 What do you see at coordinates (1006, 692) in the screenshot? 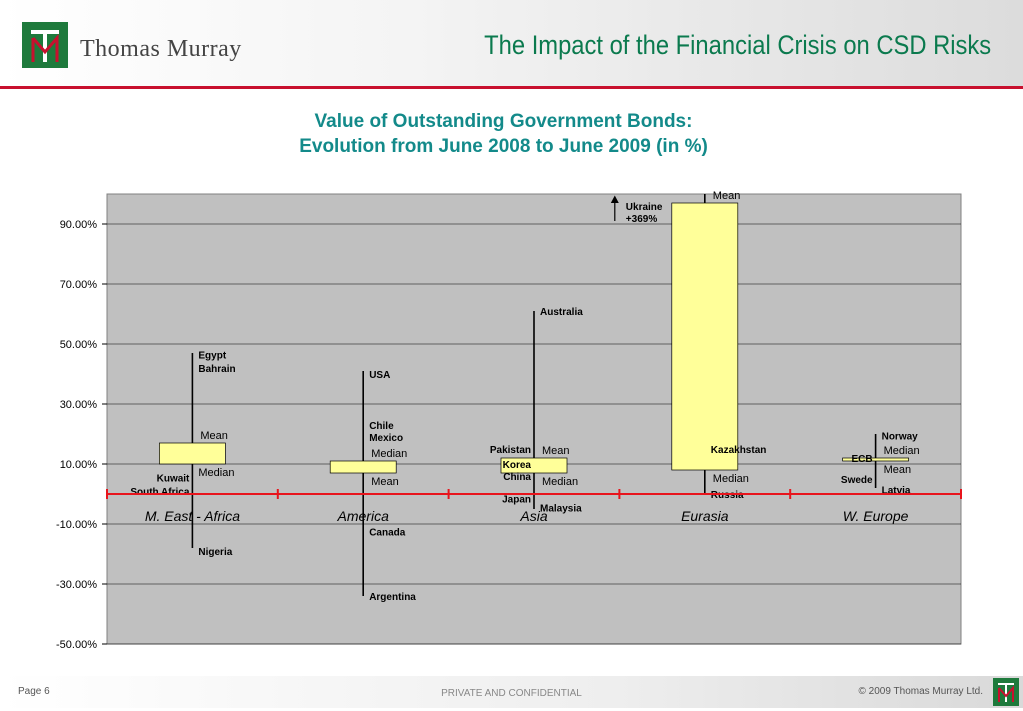
I see `footer-logo-icon` at bounding box center [1006, 692].